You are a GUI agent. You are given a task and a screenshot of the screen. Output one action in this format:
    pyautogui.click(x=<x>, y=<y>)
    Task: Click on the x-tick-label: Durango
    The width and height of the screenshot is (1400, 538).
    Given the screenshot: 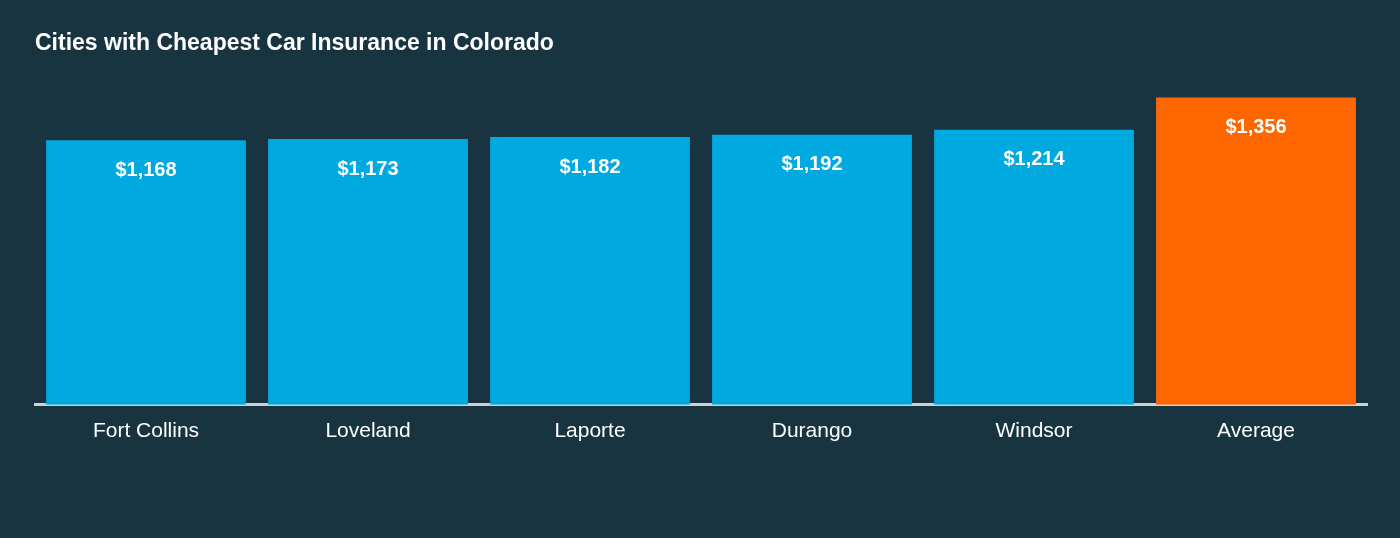 What is the action you would take?
    pyautogui.click(x=812, y=430)
    